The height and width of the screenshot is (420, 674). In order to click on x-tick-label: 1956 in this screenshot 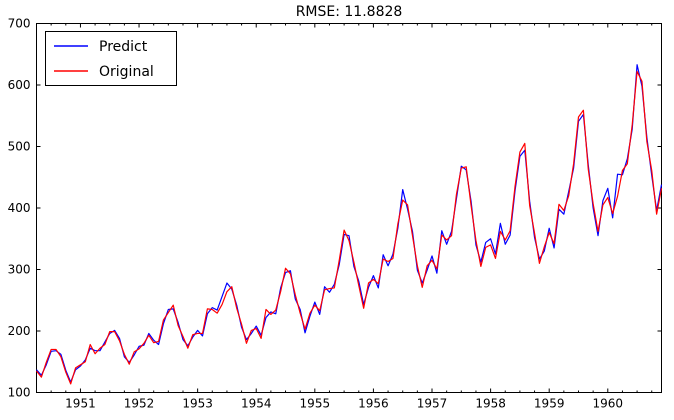, I will do `click(373, 404)`.